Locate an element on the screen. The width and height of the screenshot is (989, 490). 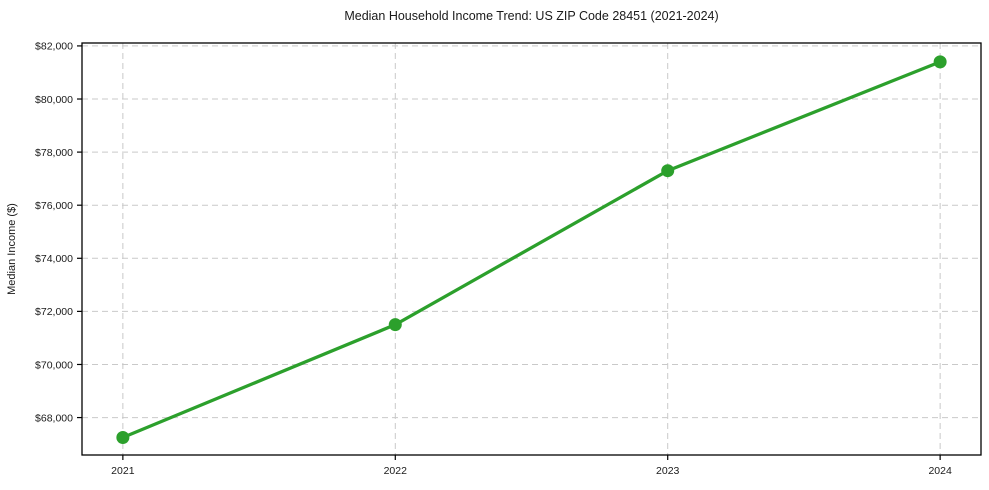
y-tick-label: $74,000 is located at coordinates (54, 259).